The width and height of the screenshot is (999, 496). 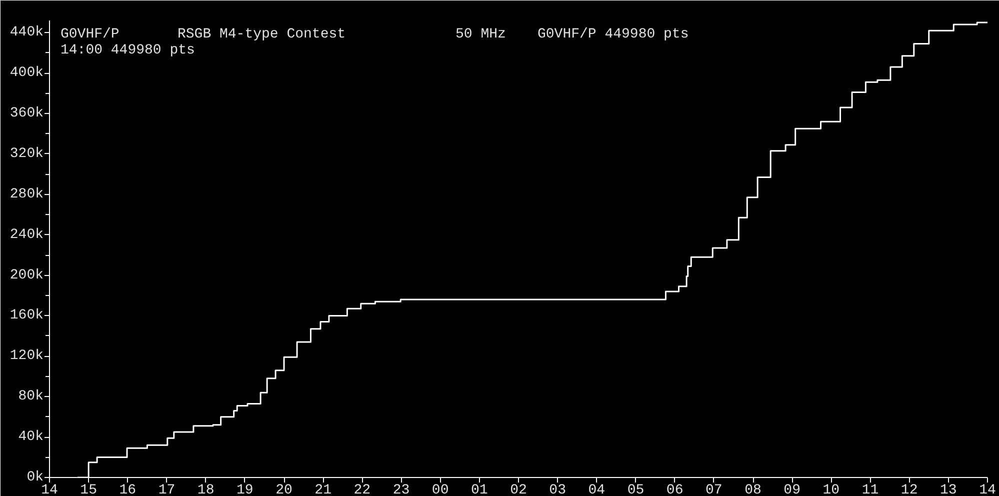 What do you see at coordinates (27, 73) in the screenshot?
I see `y-tick-label: 400k` at bounding box center [27, 73].